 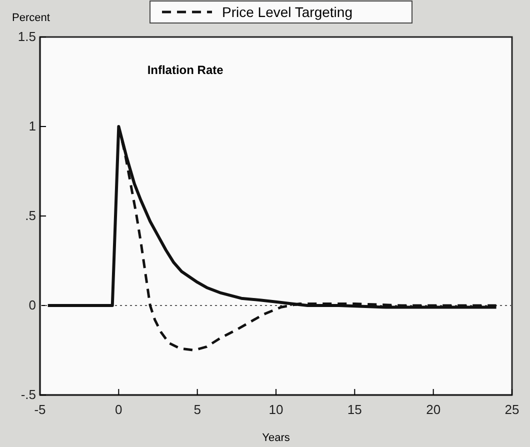 What do you see at coordinates (31, 18) in the screenshot?
I see `y-axis-title: Percent` at bounding box center [31, 18].